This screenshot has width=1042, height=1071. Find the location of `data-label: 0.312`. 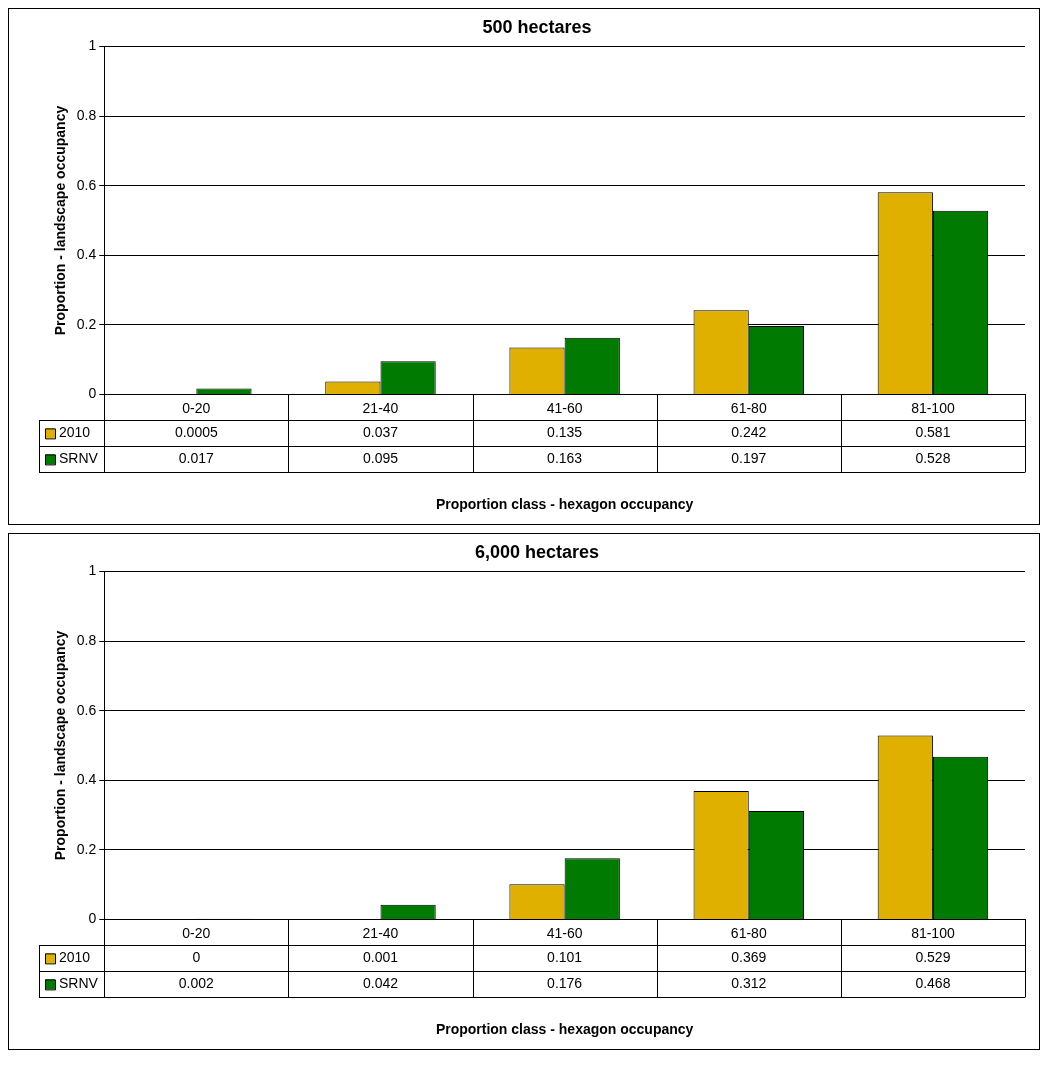

data-label: 0.312 is located at coordinates (749, 983).